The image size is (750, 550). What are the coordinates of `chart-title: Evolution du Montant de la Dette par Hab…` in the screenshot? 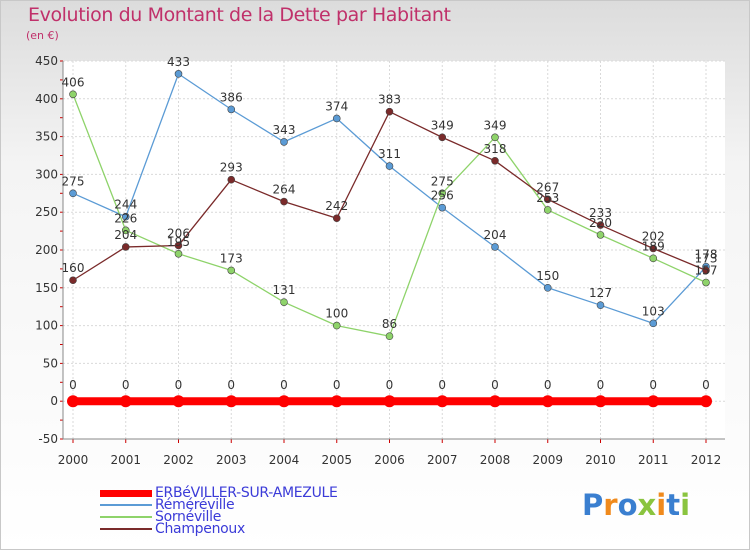 It's located at (239, 15).